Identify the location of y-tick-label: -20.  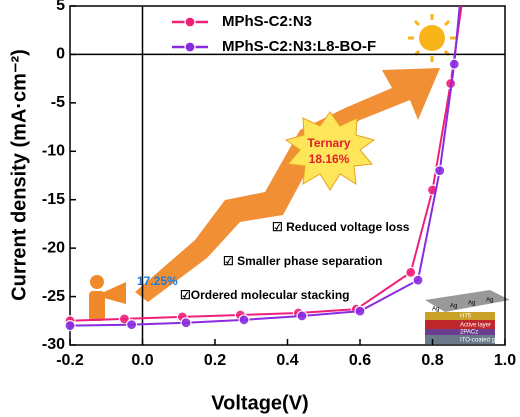
(53, 247).